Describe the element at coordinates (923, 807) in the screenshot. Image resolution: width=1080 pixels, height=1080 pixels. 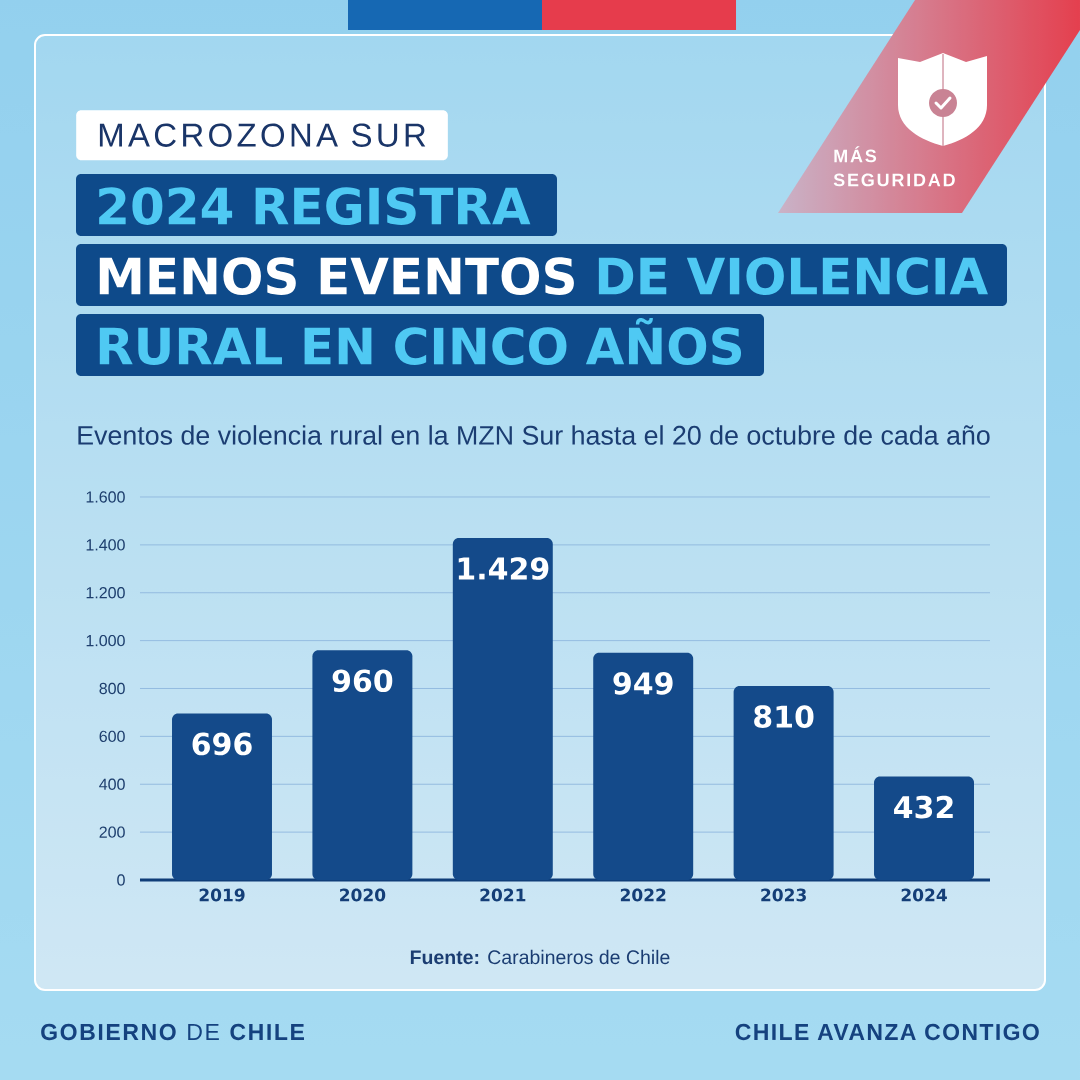
I see `data-label: 432` at that location.